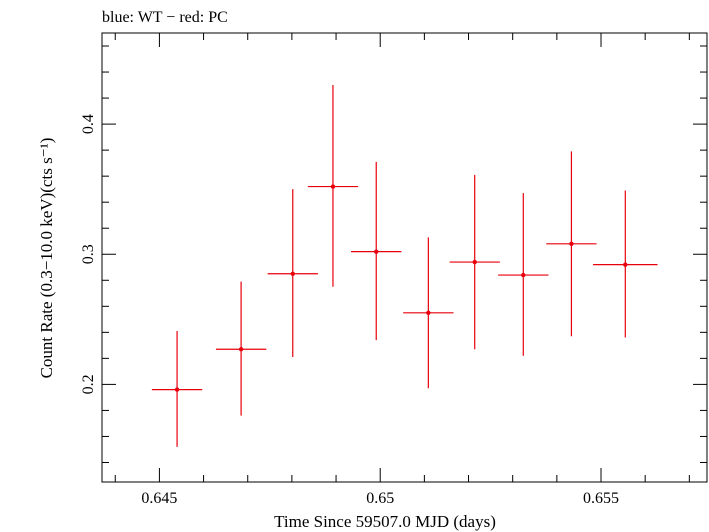  Describe the element at coordinates (385, 521) in the screenshot. I see `x-axis-label: Time Since 59507.0 MJD (days)` at that location.